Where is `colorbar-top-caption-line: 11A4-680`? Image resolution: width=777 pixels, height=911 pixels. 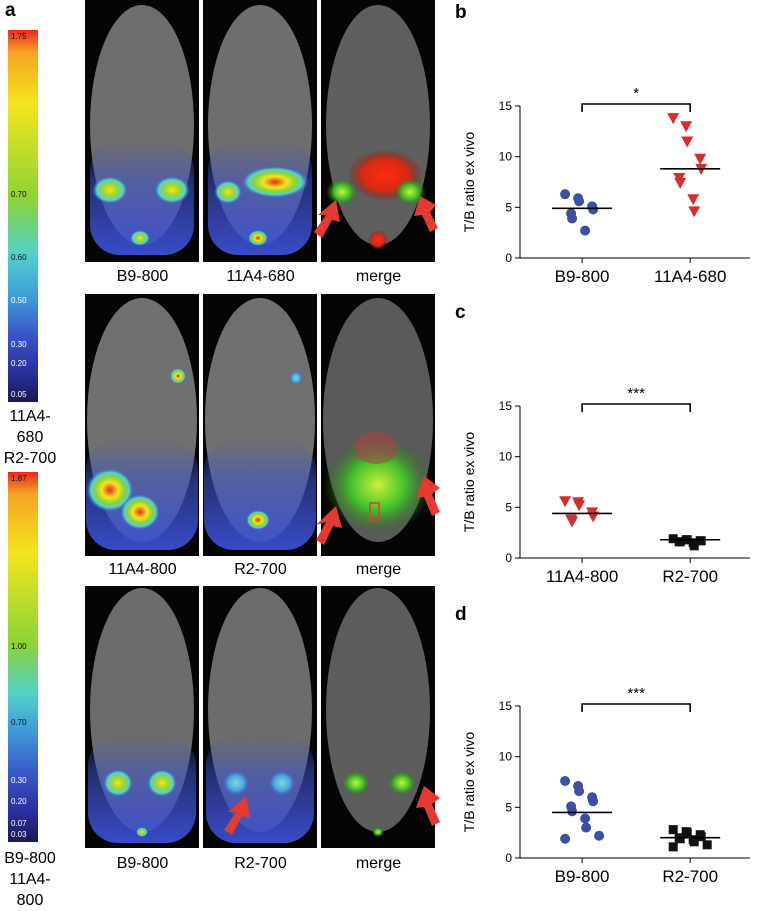
colorbar-top-caption-line: 11A4-680 is located at coordinates (30, 427).